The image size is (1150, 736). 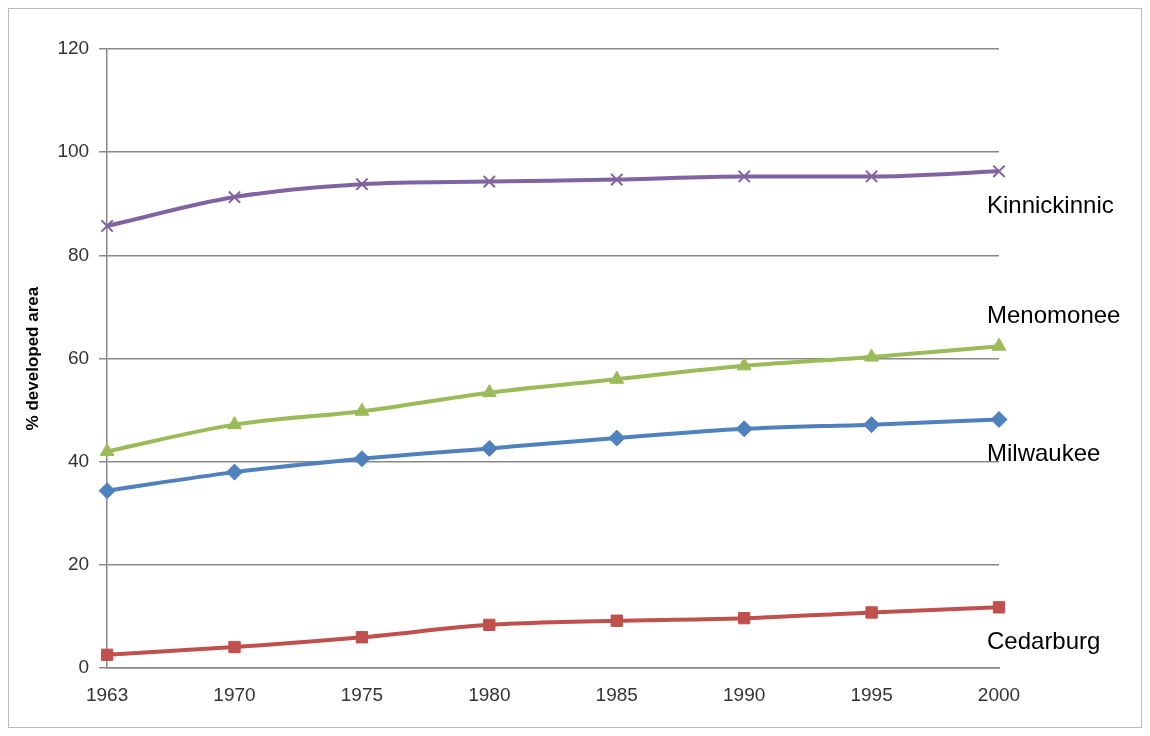 What do you see at coordinates (616, 694) in the screenshot?
I see `x-tick-label: 1985` at bounding box center [616, 694].